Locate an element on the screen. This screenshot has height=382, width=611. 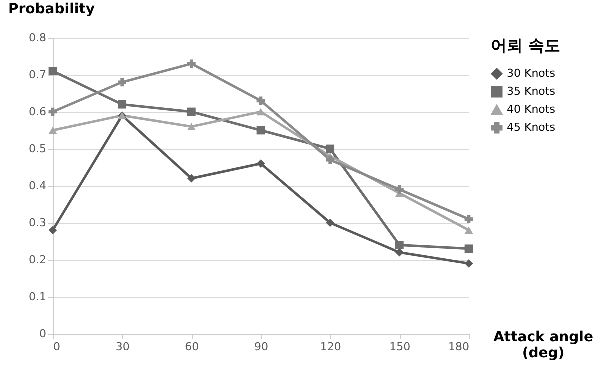
legend-title: 어뢰 속도 is located at coordinates (526, 45).